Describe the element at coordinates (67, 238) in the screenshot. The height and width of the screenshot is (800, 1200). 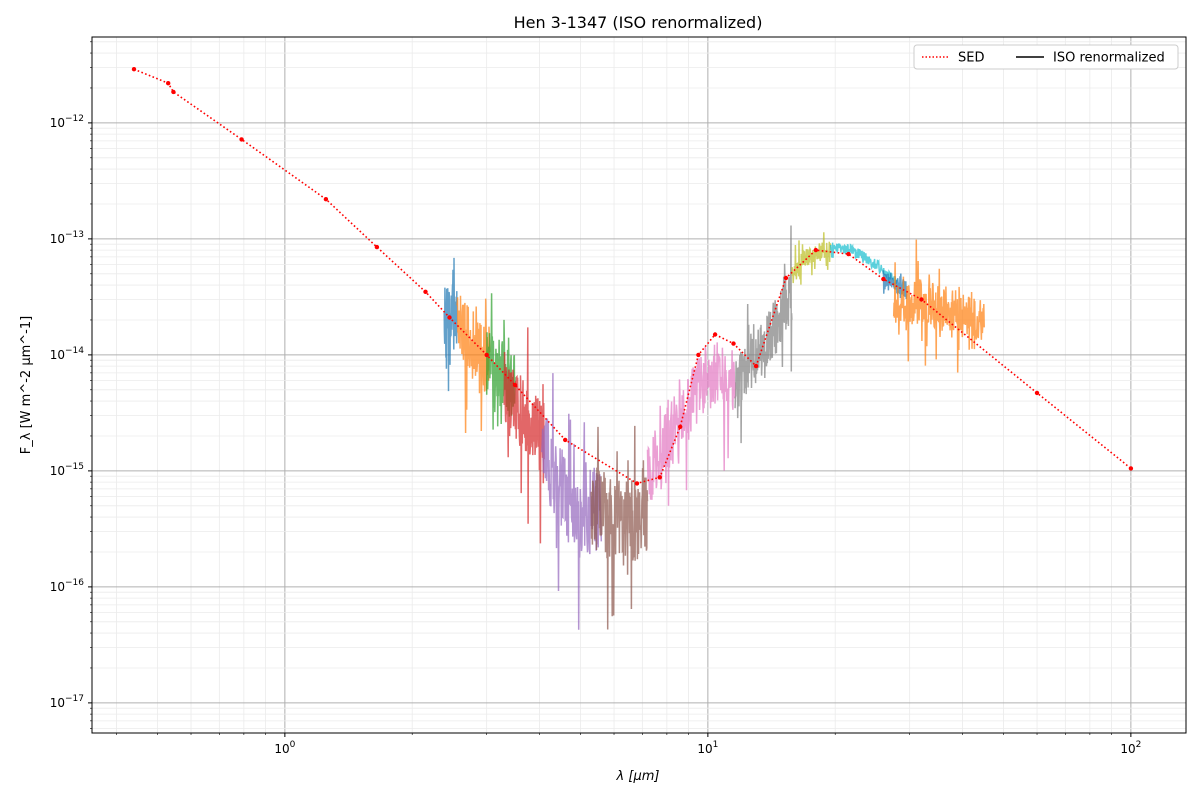
I see `y-tick-label: 10−13` at that location.